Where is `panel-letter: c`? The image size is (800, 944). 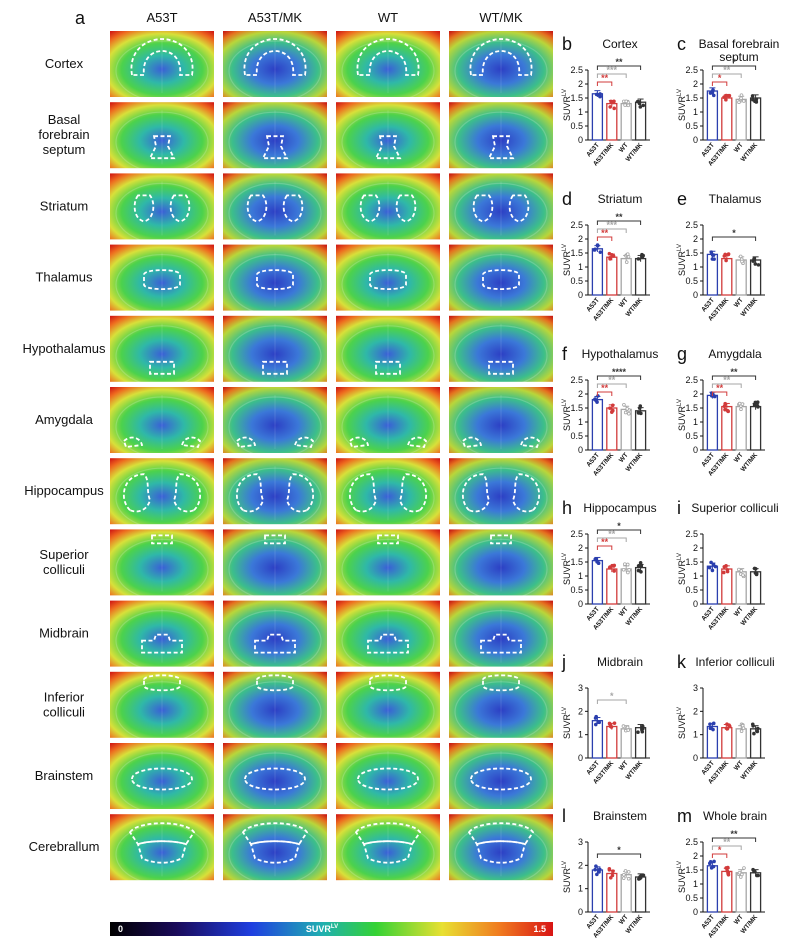 panel-letter: c is located at coordinates (681, 44).